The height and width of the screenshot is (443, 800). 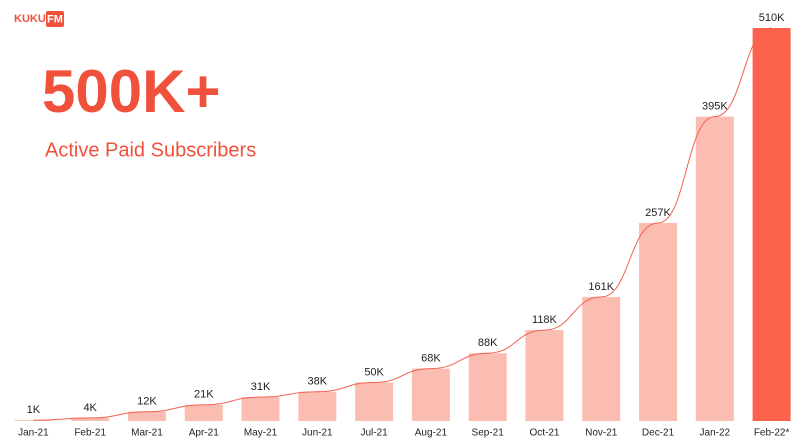 I want to click on value-label: 68K, so click(x=431, y=359).